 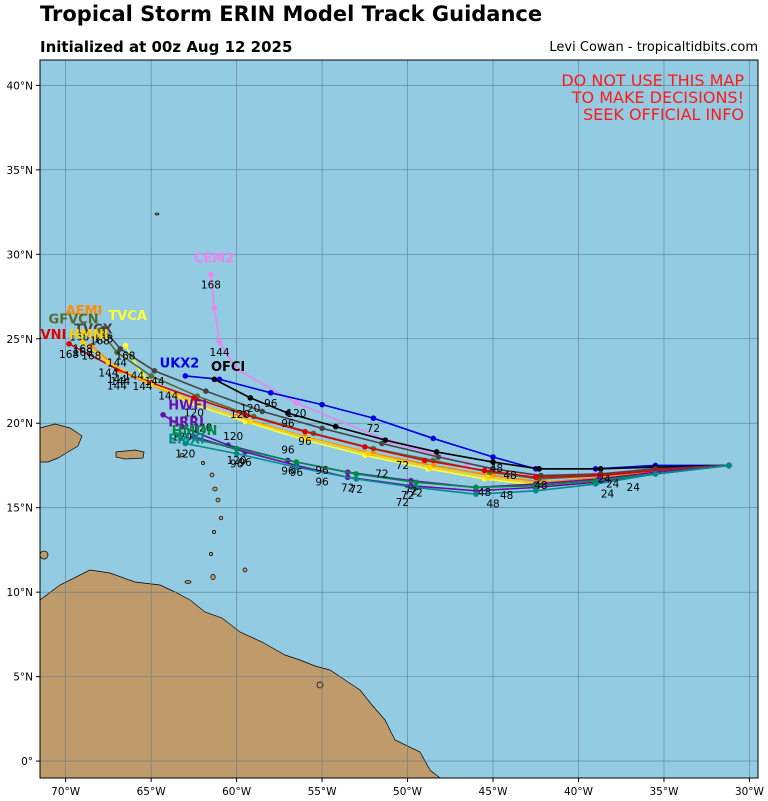 I want to click on y-tick-label: 10°N, so click(x=20, y=593).